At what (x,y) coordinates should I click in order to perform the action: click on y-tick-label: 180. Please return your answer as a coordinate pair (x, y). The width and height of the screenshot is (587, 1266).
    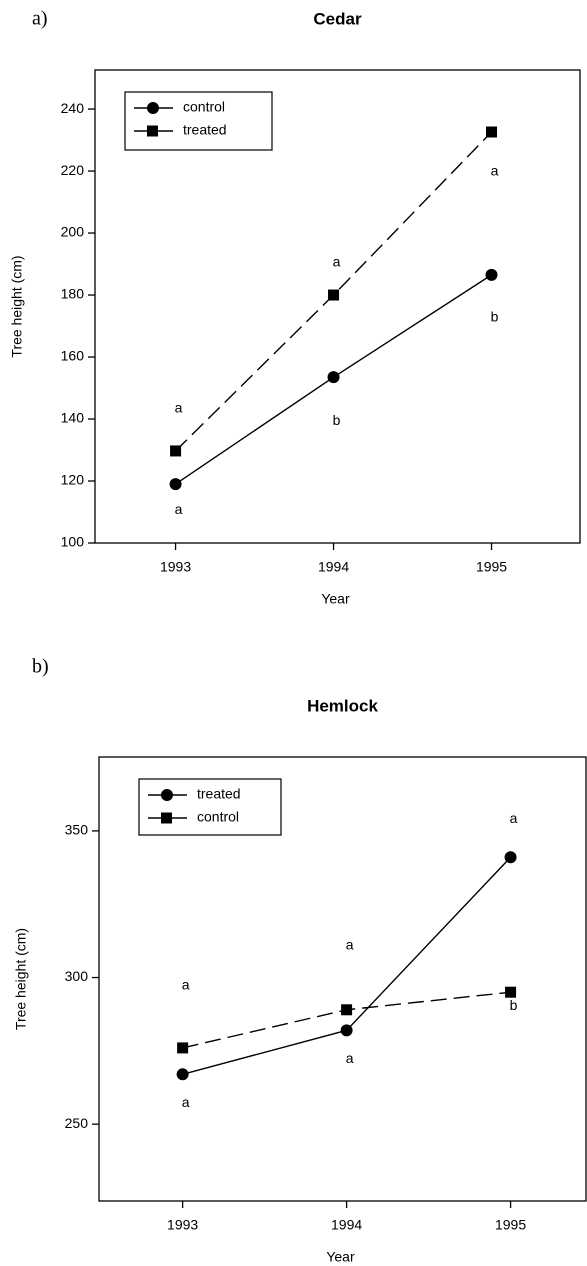
    Looking at the image, I should click on (73, 294).